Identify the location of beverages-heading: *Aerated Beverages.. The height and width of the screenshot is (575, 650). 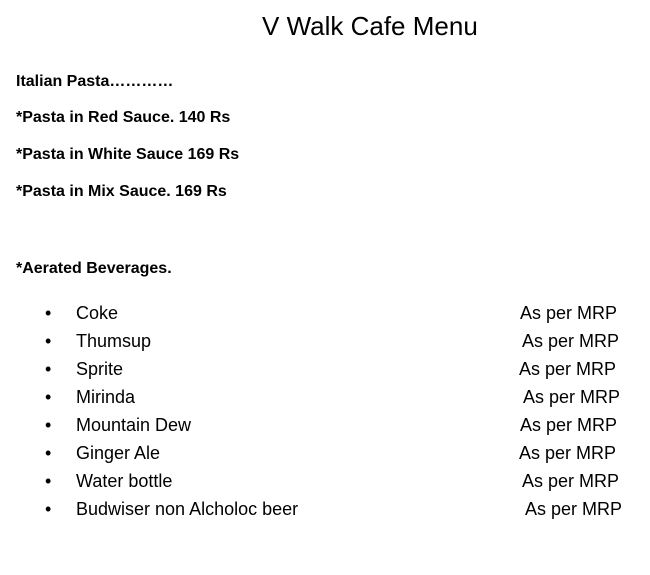
(94, 268).